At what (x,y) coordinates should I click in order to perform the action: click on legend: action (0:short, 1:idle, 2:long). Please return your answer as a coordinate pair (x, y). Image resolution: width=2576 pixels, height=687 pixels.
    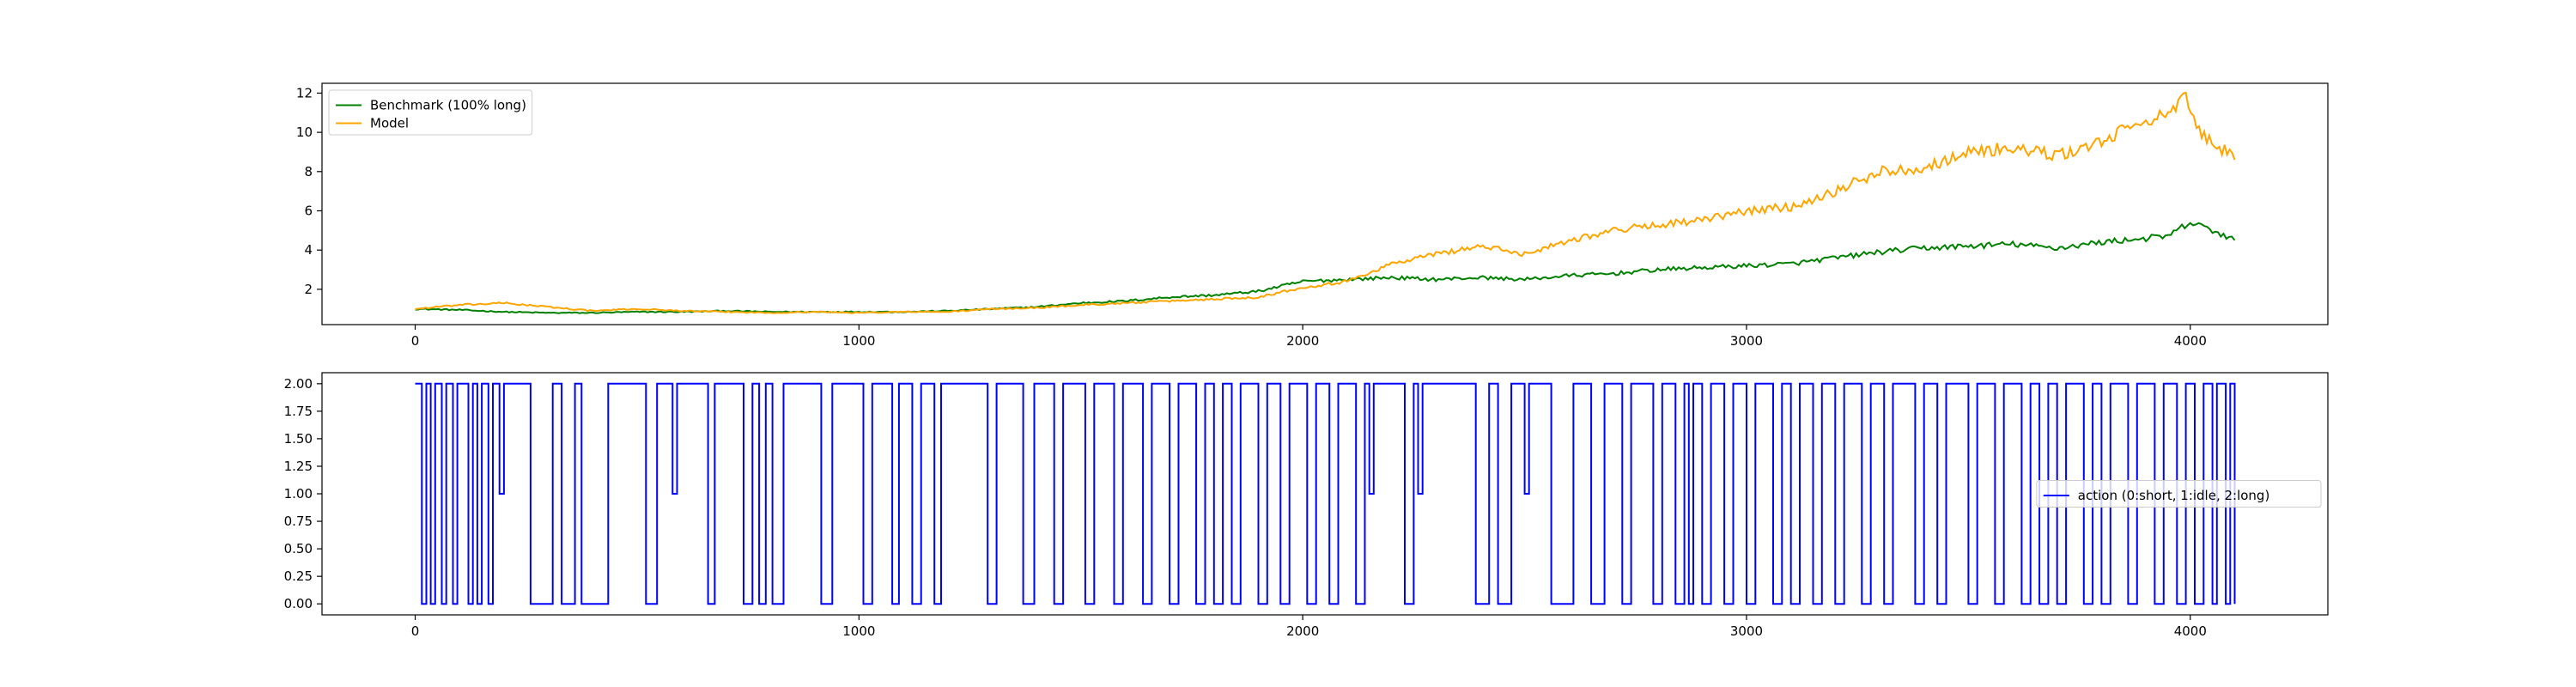
    Looking at the image, I should click on (2179, 494).